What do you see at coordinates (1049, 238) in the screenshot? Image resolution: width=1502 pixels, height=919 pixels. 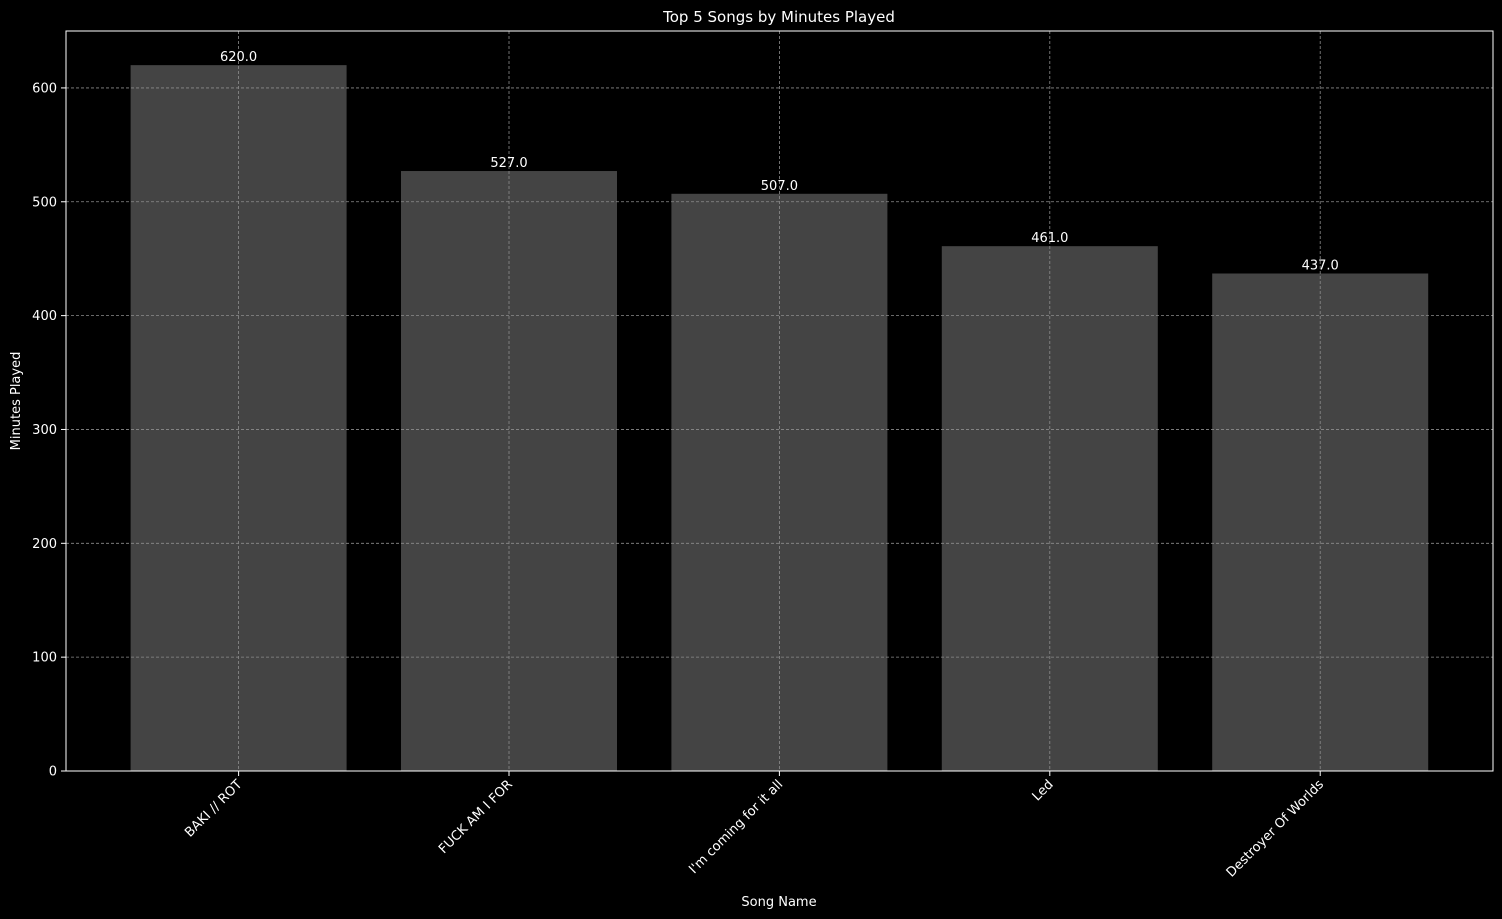 I see `bar-value-label: 461.0` at bounding box center [1049, 238].